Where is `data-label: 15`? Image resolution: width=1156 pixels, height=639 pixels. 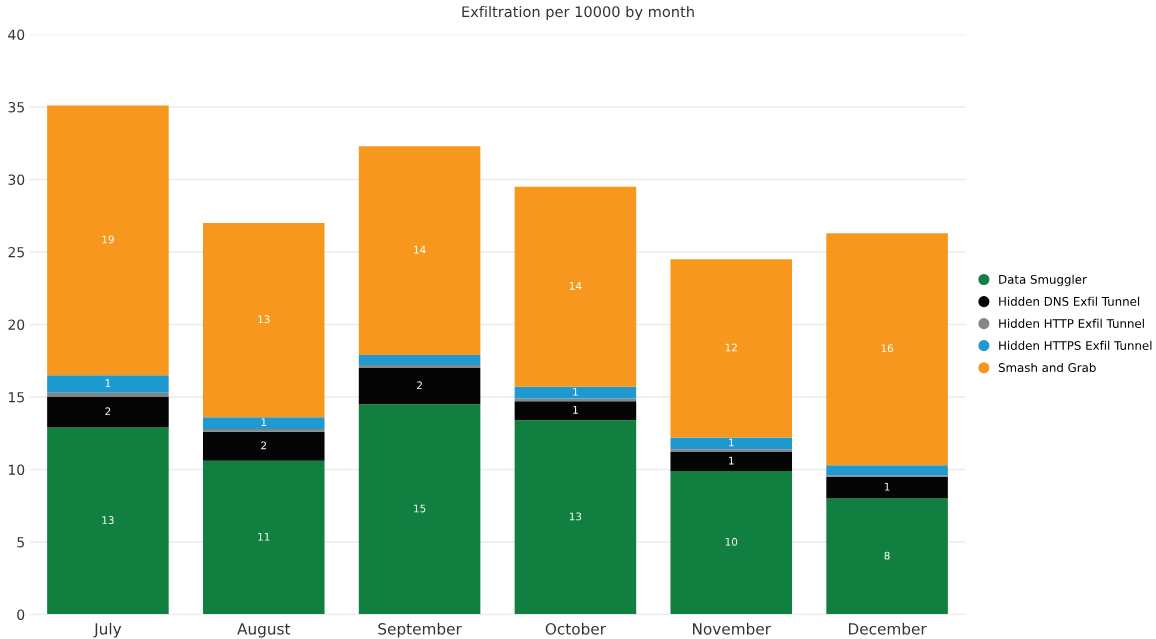 data-label: 15 is located at coordinates (420, 508).